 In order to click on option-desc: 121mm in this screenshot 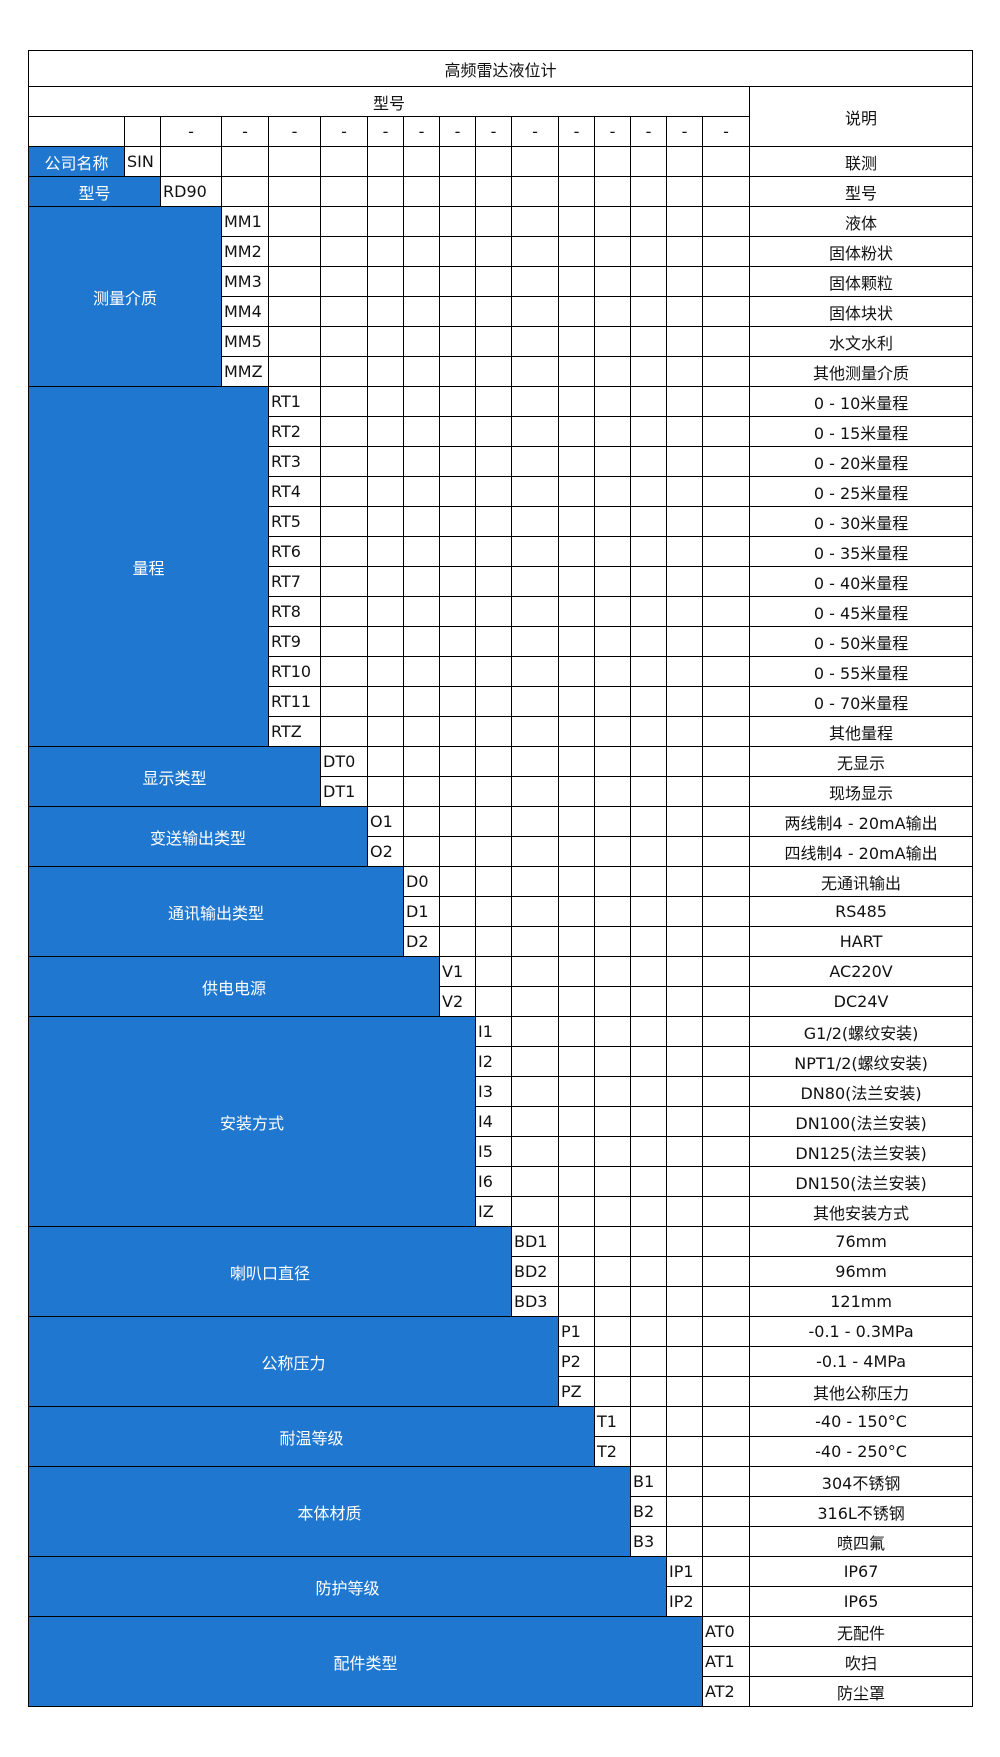, I will do `click(861, 1301)`.